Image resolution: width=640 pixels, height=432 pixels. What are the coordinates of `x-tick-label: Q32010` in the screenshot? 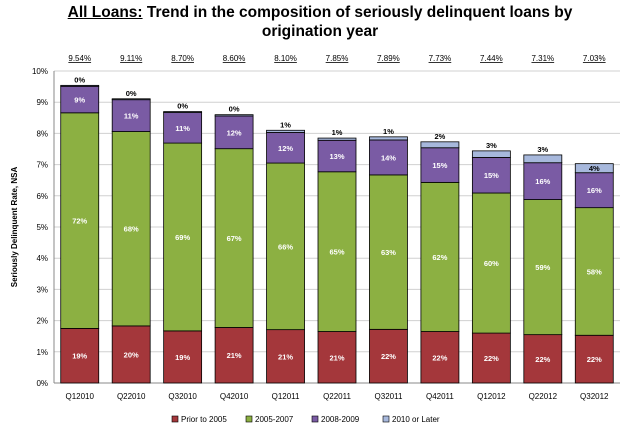 It's located at (182, 396).